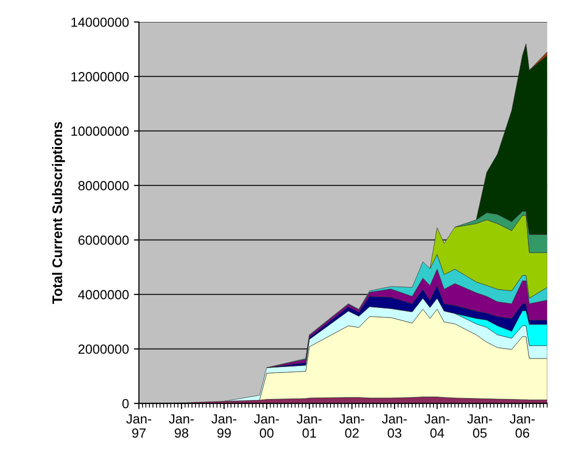 The height and width of the screenshot is (468, 567). Describe the element at coordinates (103, 349) in the screenshot. I see `y-tick-label: 2000000` at that location.